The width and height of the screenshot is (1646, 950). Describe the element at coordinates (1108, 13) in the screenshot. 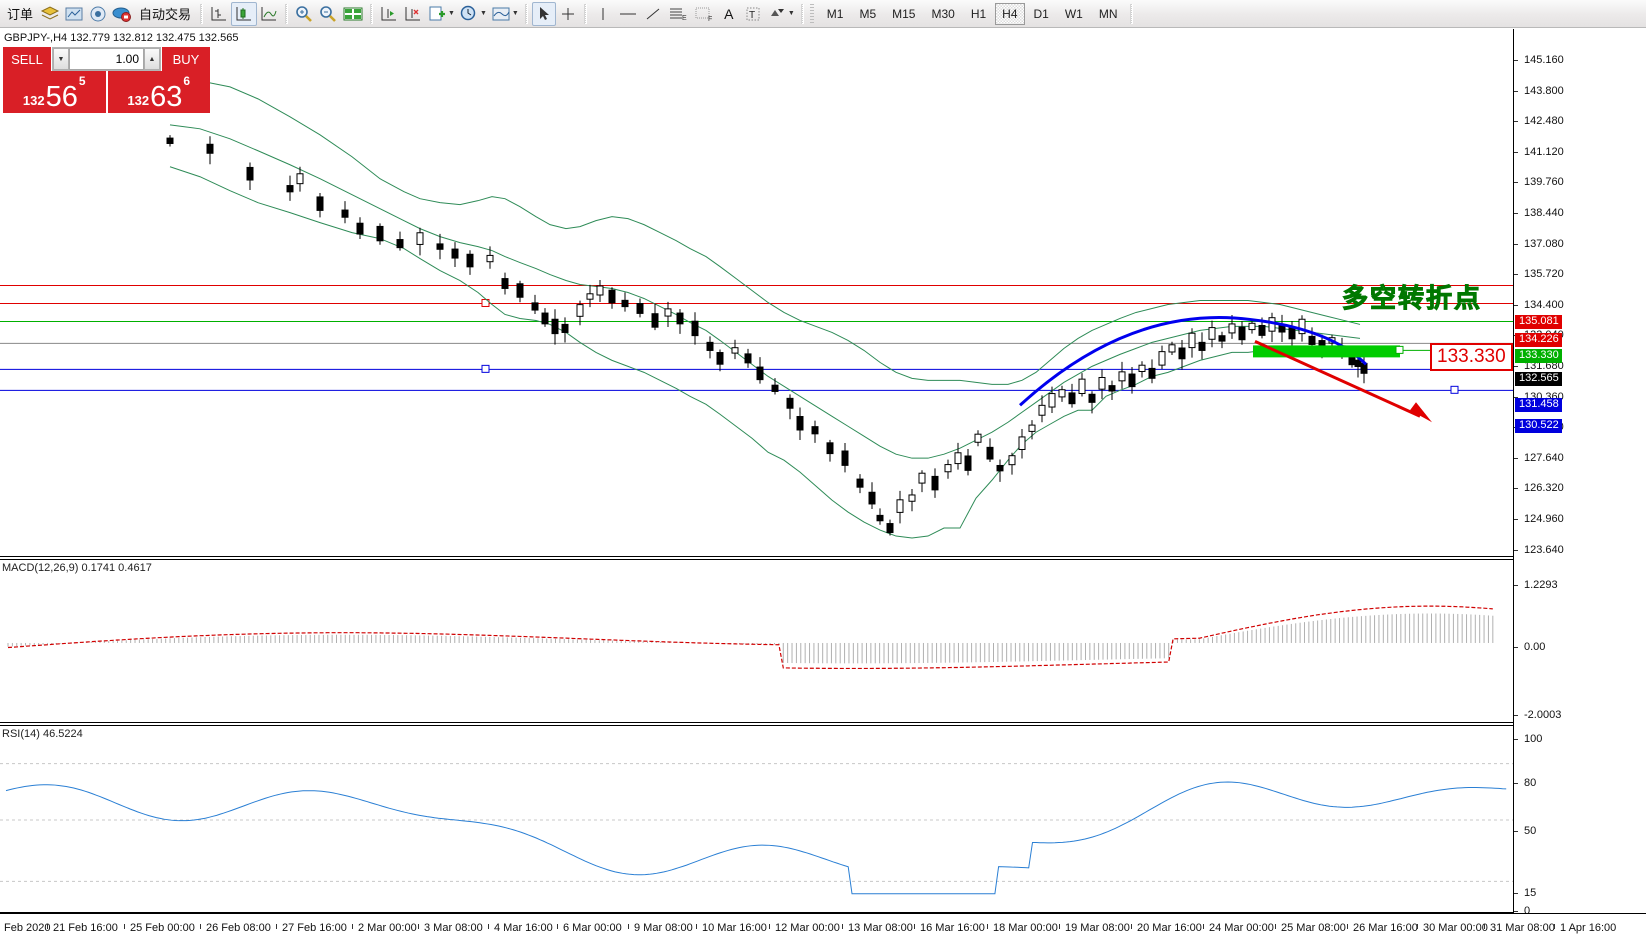

I see `timeframe-mn: MN` at that location.